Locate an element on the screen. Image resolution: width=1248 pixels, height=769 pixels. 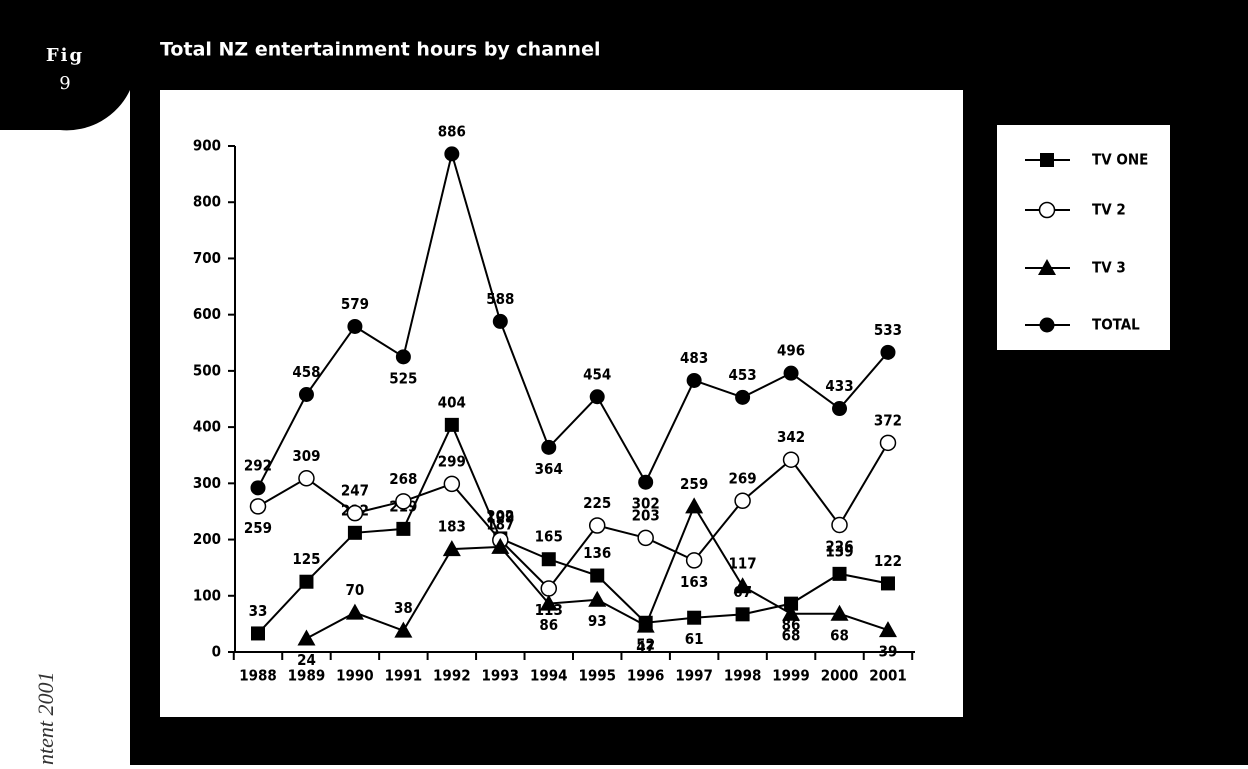
y-tick-label: 300 is located at coordinates (207, 483).